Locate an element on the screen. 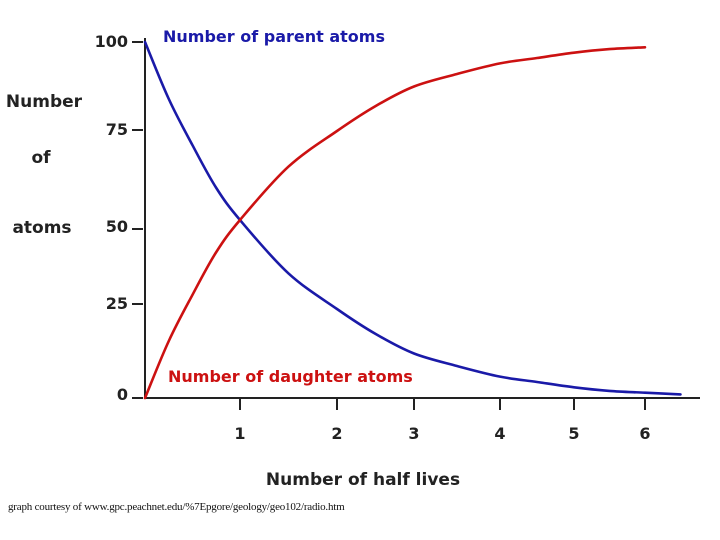  y-axis-title-line-3: atoms is located at coordinates (41, 228).